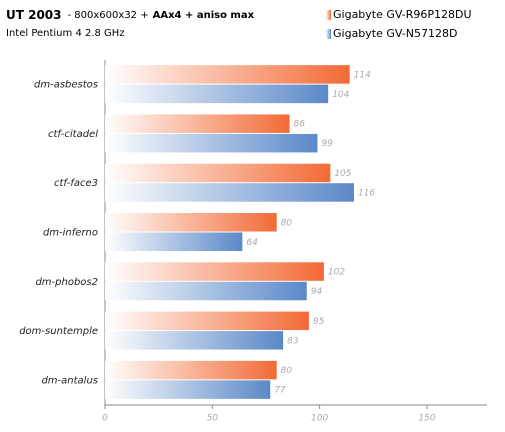 This screenshot has height=432, width=505. What do you see at coordinates (76, 183) in the screenshot?
I see `category-label: ctf-face3` at bounding box center [76, 183].